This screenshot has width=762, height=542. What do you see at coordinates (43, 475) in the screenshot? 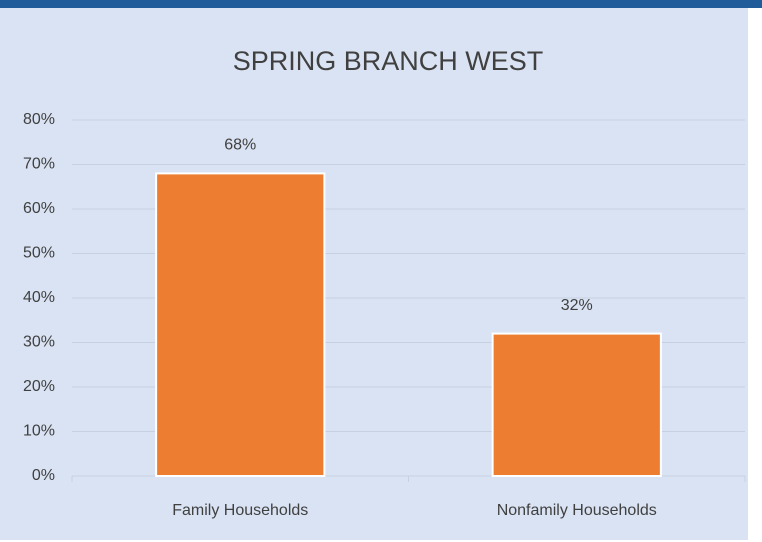
I see `y-tick-label: 0%` at bounding box center [43, 475].